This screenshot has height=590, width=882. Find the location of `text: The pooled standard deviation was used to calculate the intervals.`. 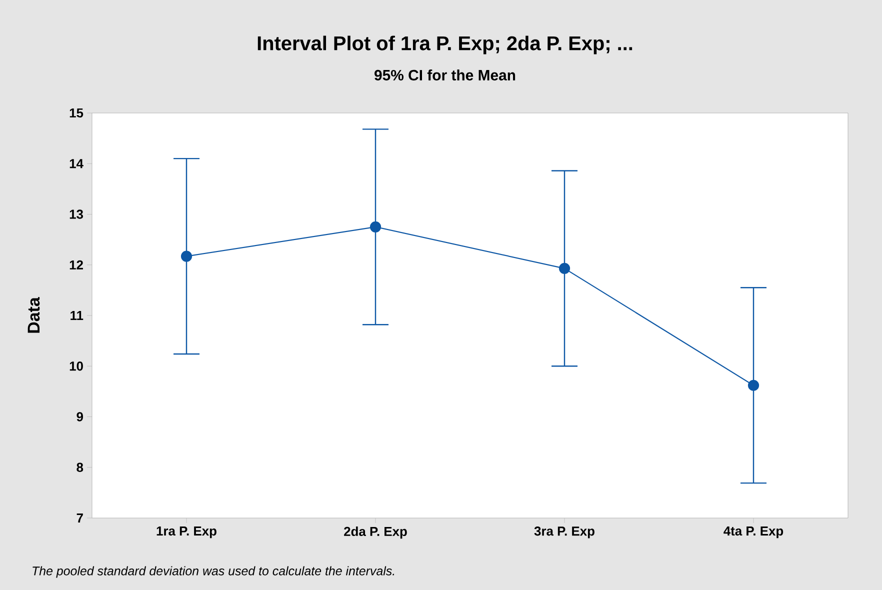

text: The pooled standard deviation was used to calculate the intervals. is located at coordinates (213, 572).